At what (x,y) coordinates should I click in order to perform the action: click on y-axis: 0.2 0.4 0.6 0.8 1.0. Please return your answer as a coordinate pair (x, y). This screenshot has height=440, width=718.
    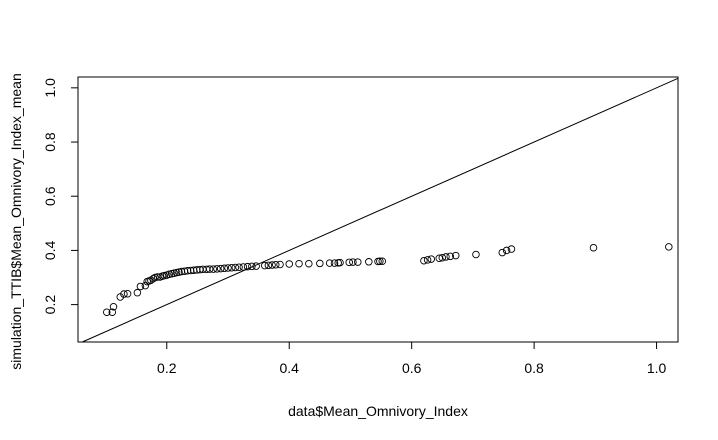
    Looking at the image, I should click on (60, 196).